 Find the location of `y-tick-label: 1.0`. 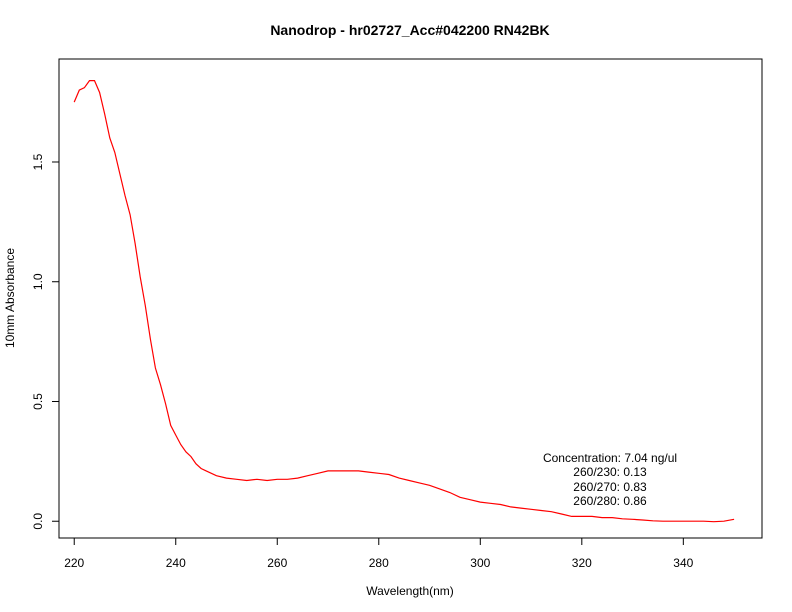

y-tick-label: 1.0 is located at coordinates (38, 281).